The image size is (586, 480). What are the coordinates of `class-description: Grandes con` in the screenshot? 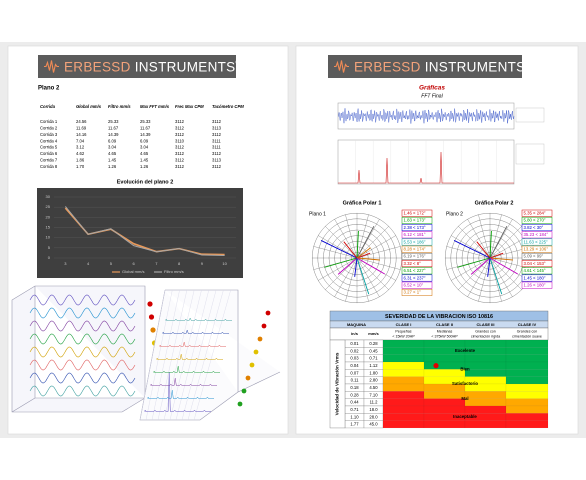 It's located at (485, 331).